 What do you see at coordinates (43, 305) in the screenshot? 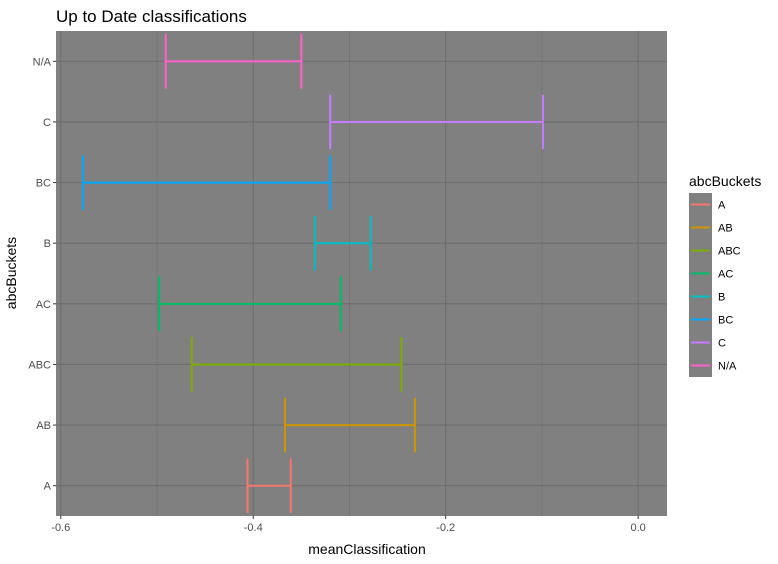
I see `y-tick-label: AC` at bounding box center [43, 305].